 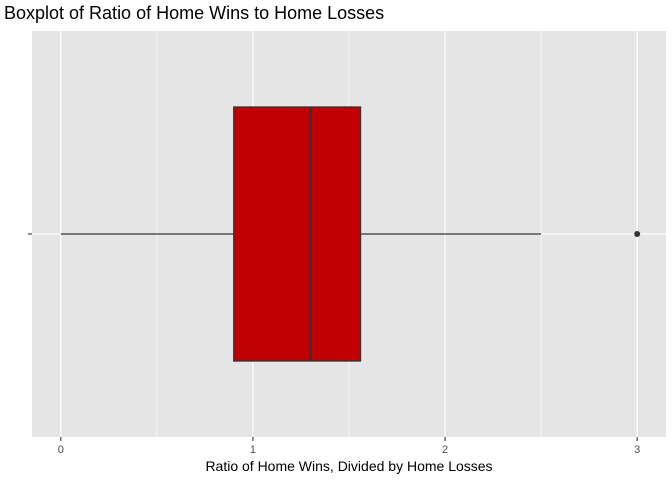 I want to click on x-tick-label: 0, so click(x=61, y=450).